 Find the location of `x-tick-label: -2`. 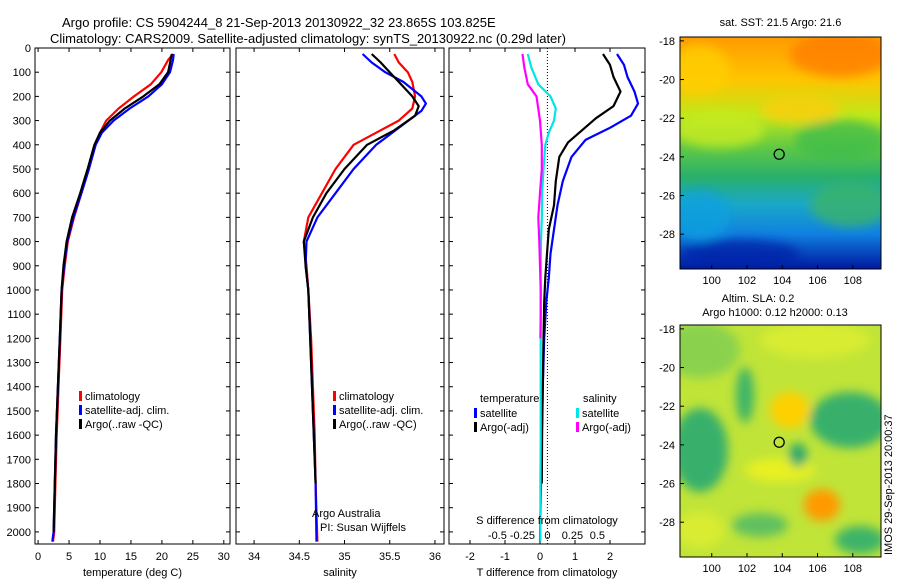

x-tick-label: -2 is located at coordinates (470, 557).